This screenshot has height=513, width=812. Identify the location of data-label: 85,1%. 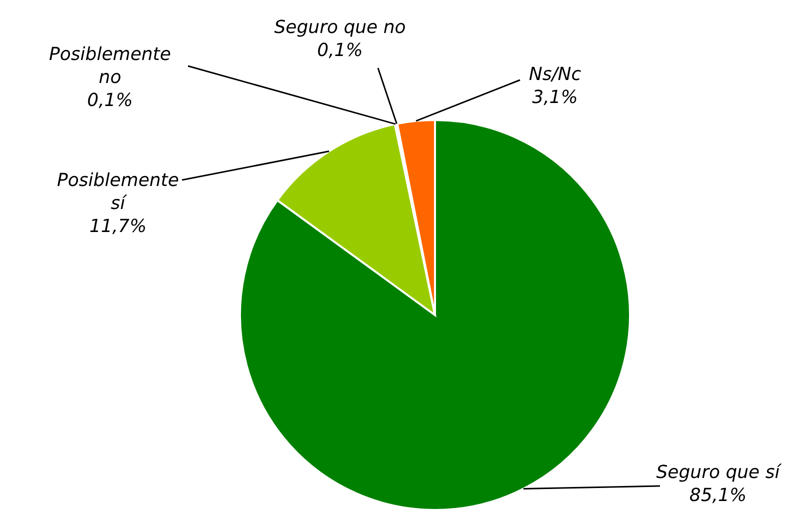
(718, 495).